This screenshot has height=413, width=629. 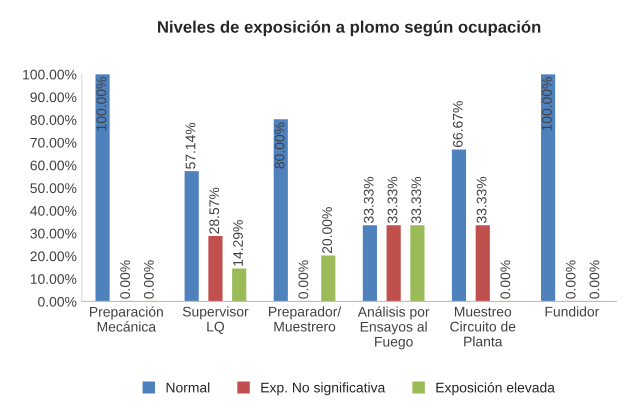 What do you see at coordinates (279, 145) in the screenshot?
I see `data-label: 80.00%` at bounding box center [279, 145].